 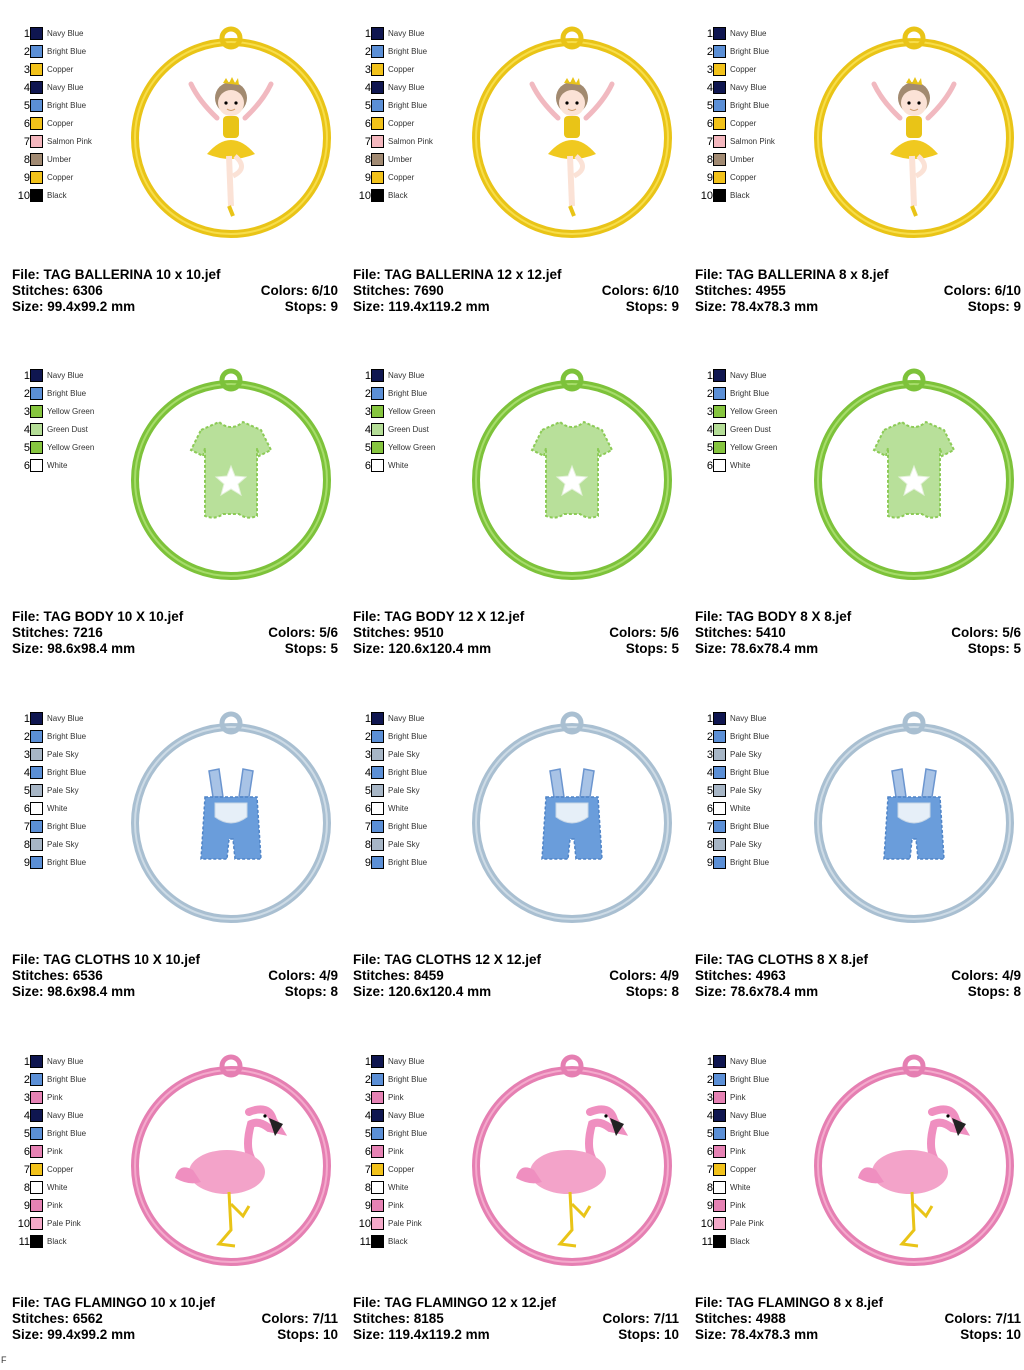 I want to click on stop-count: Stops: 5, so click(x=652, y=648).